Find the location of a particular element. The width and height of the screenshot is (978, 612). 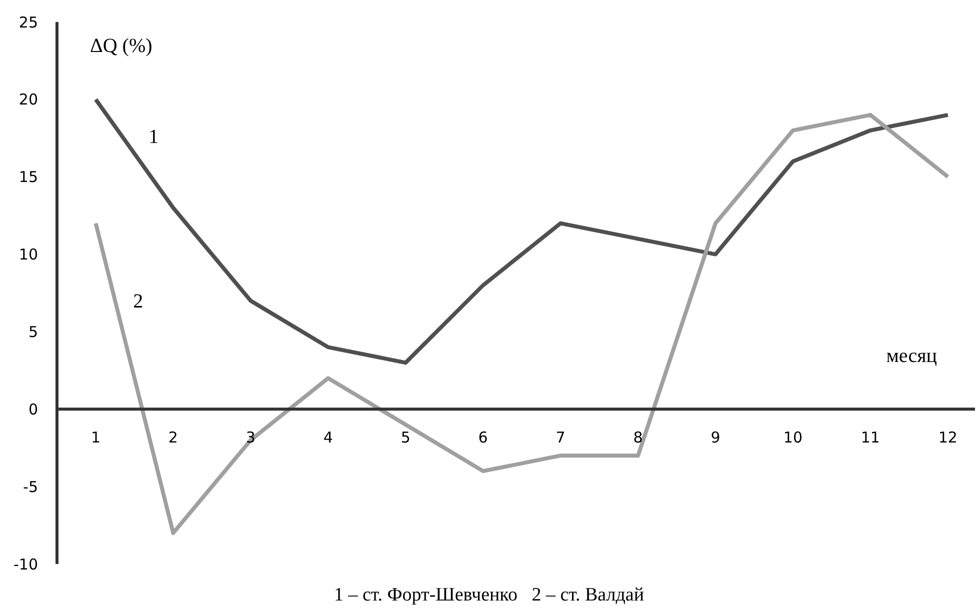

y-tick-label: -10 is located at coordinates (26, 564).